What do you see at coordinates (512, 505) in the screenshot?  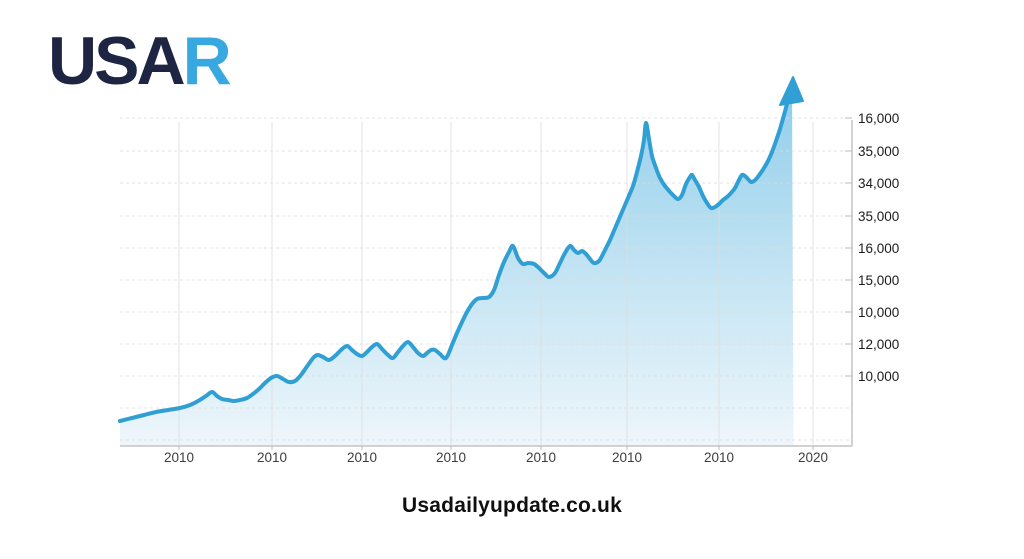 I see `website-url: Usadailyupdate.co.uk` at bounding box center [512, 505].